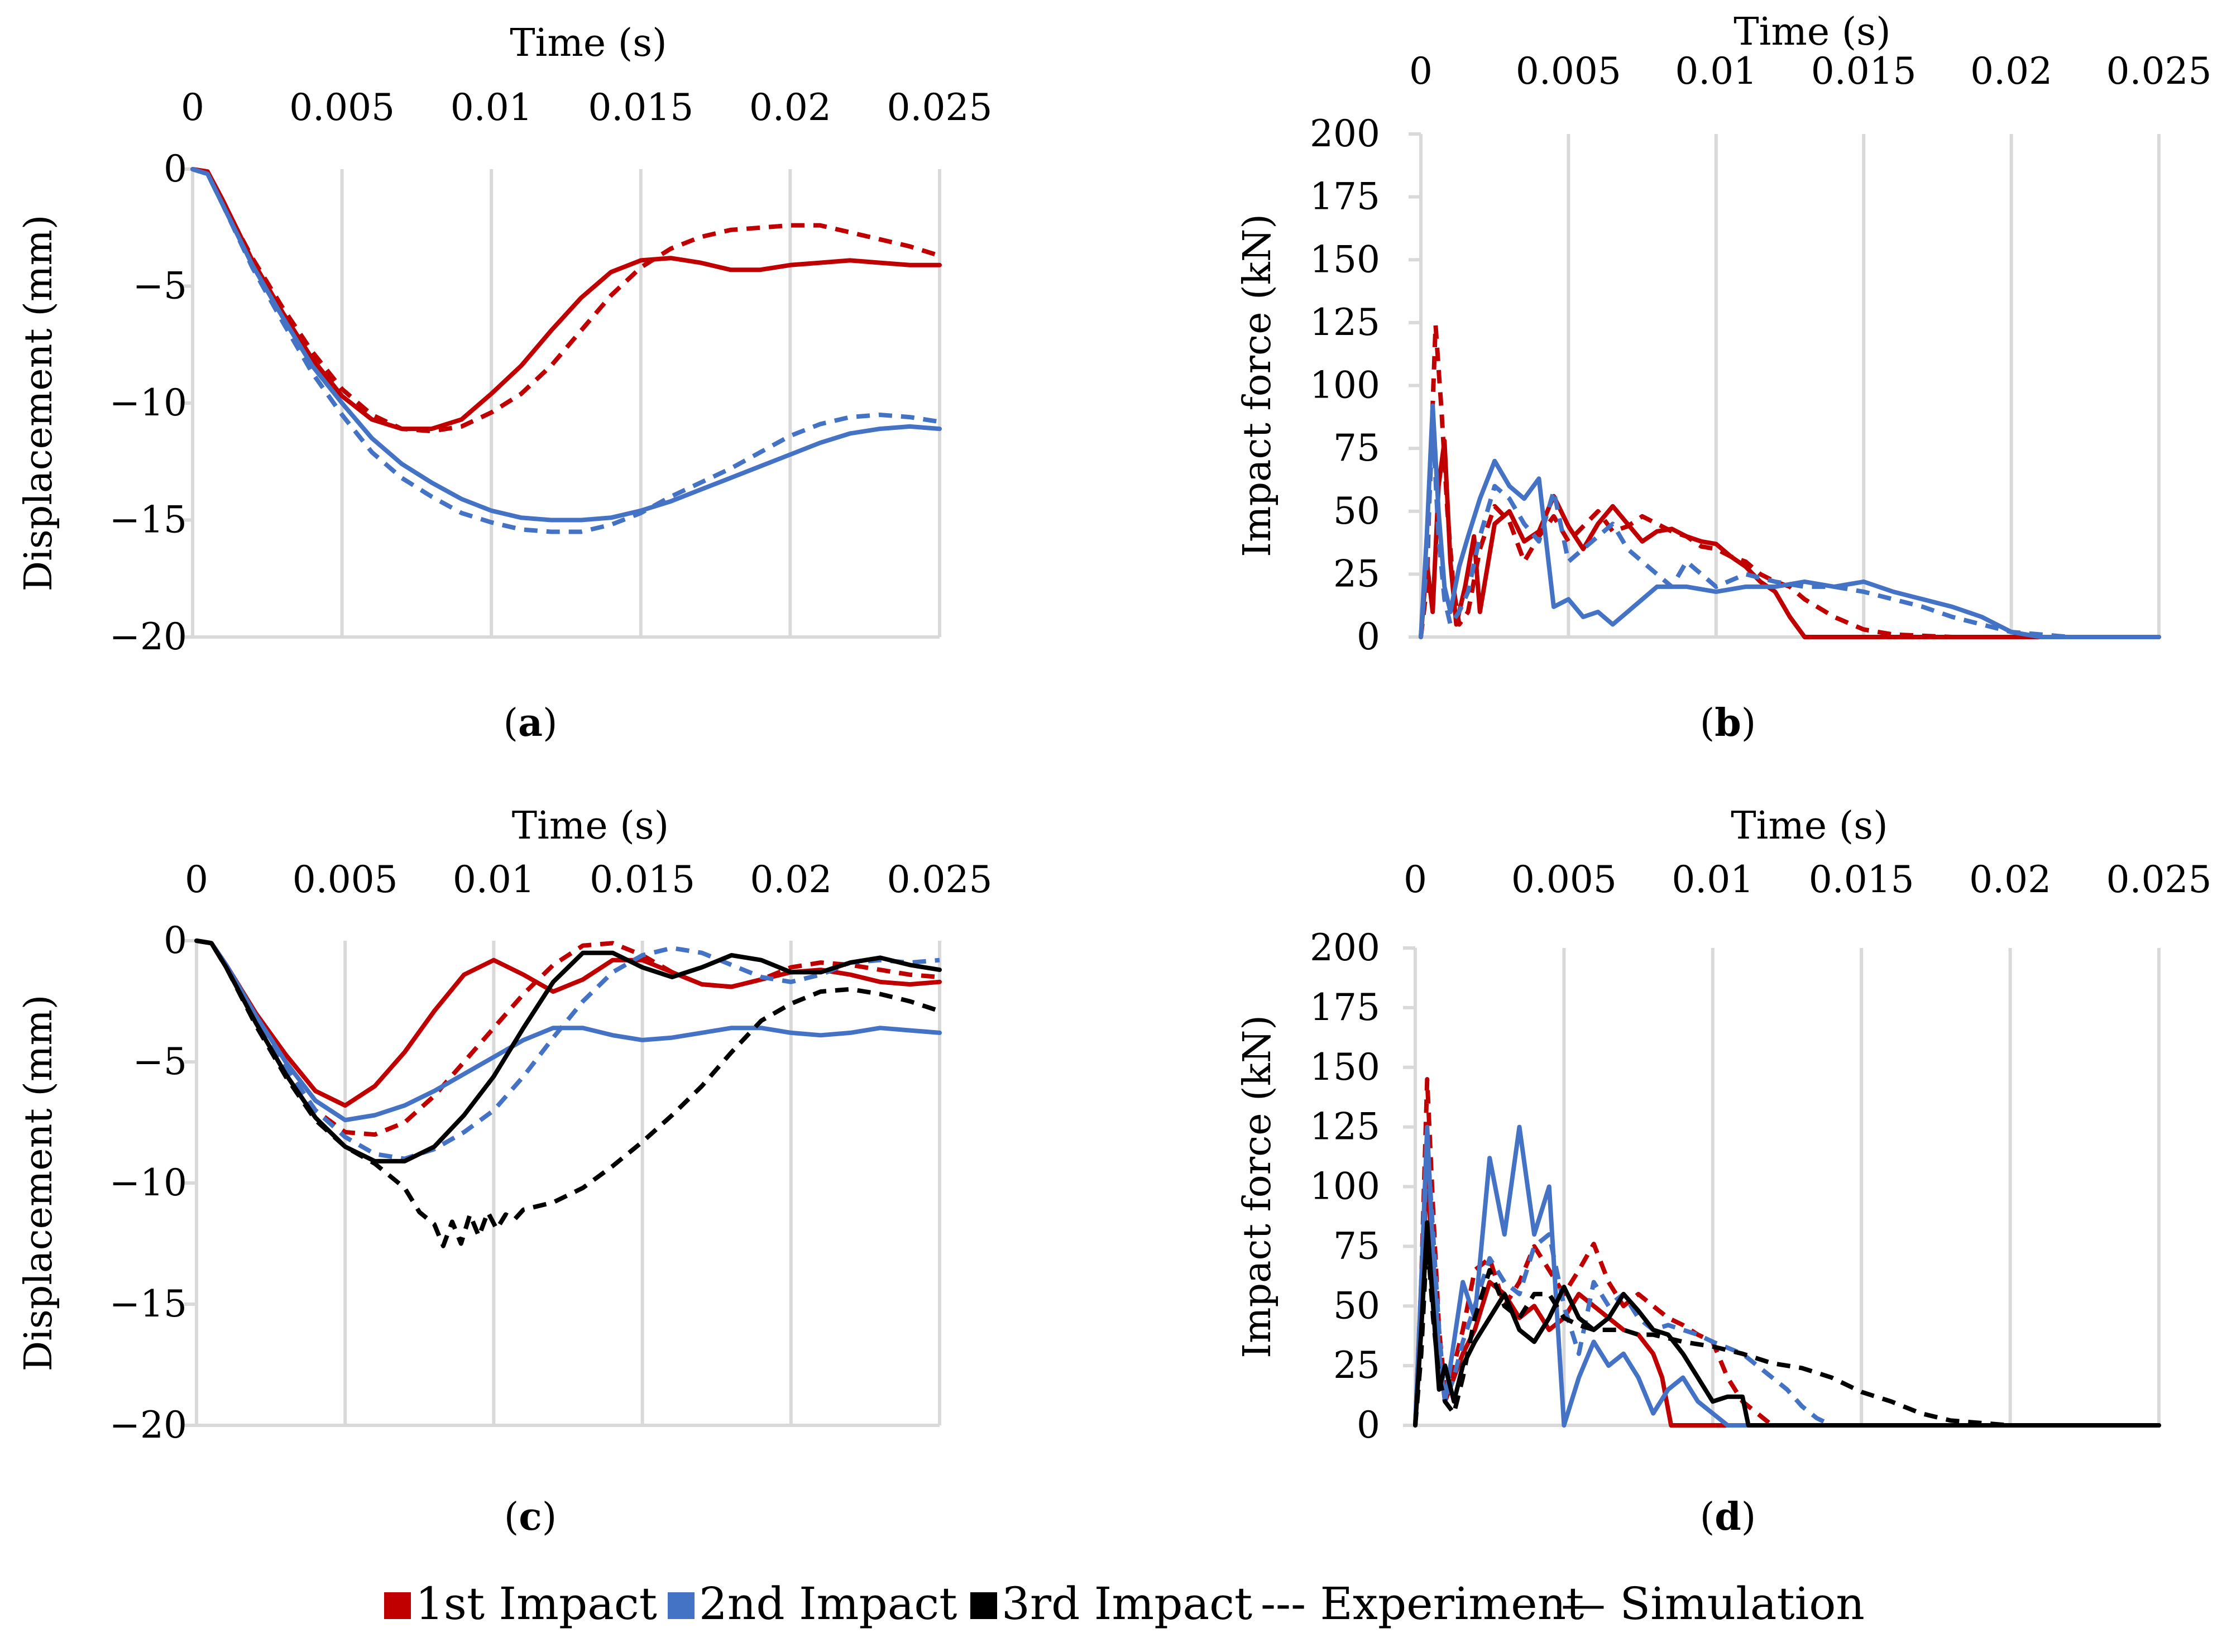 The width and height of the screenshot is (2222, 1652). Describe the element at coordinates (397, 1605) in the screenshot. I see `legend-swatch-impact1` at that location.